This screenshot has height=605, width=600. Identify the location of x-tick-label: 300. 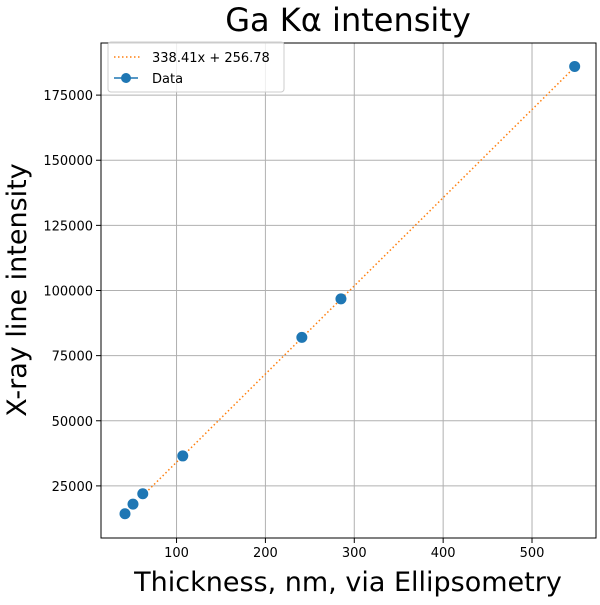
(354, 553).